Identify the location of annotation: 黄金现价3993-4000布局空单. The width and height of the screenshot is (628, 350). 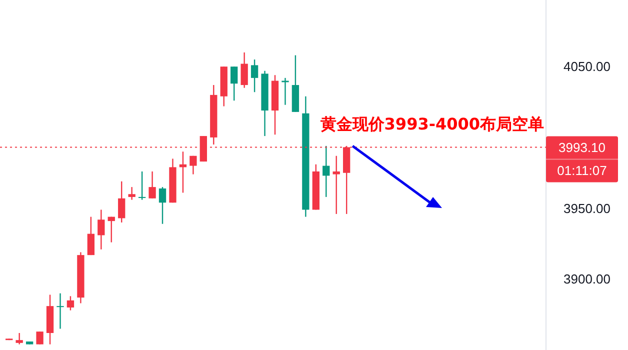
(431, 124).